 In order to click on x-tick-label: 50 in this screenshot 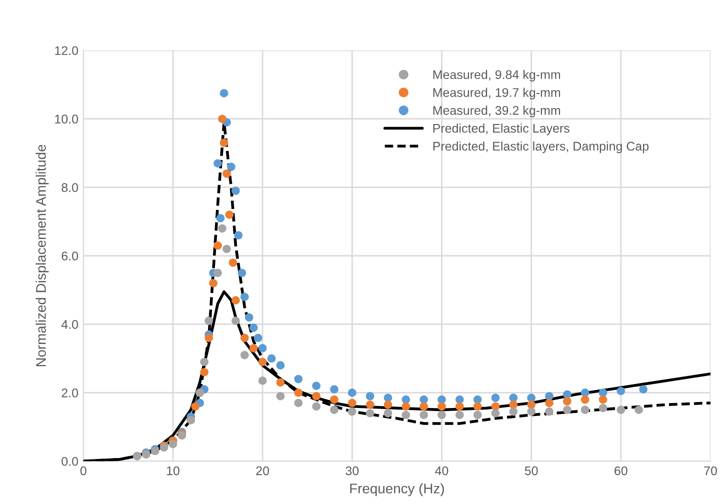, I will do `click(531, 471)`.